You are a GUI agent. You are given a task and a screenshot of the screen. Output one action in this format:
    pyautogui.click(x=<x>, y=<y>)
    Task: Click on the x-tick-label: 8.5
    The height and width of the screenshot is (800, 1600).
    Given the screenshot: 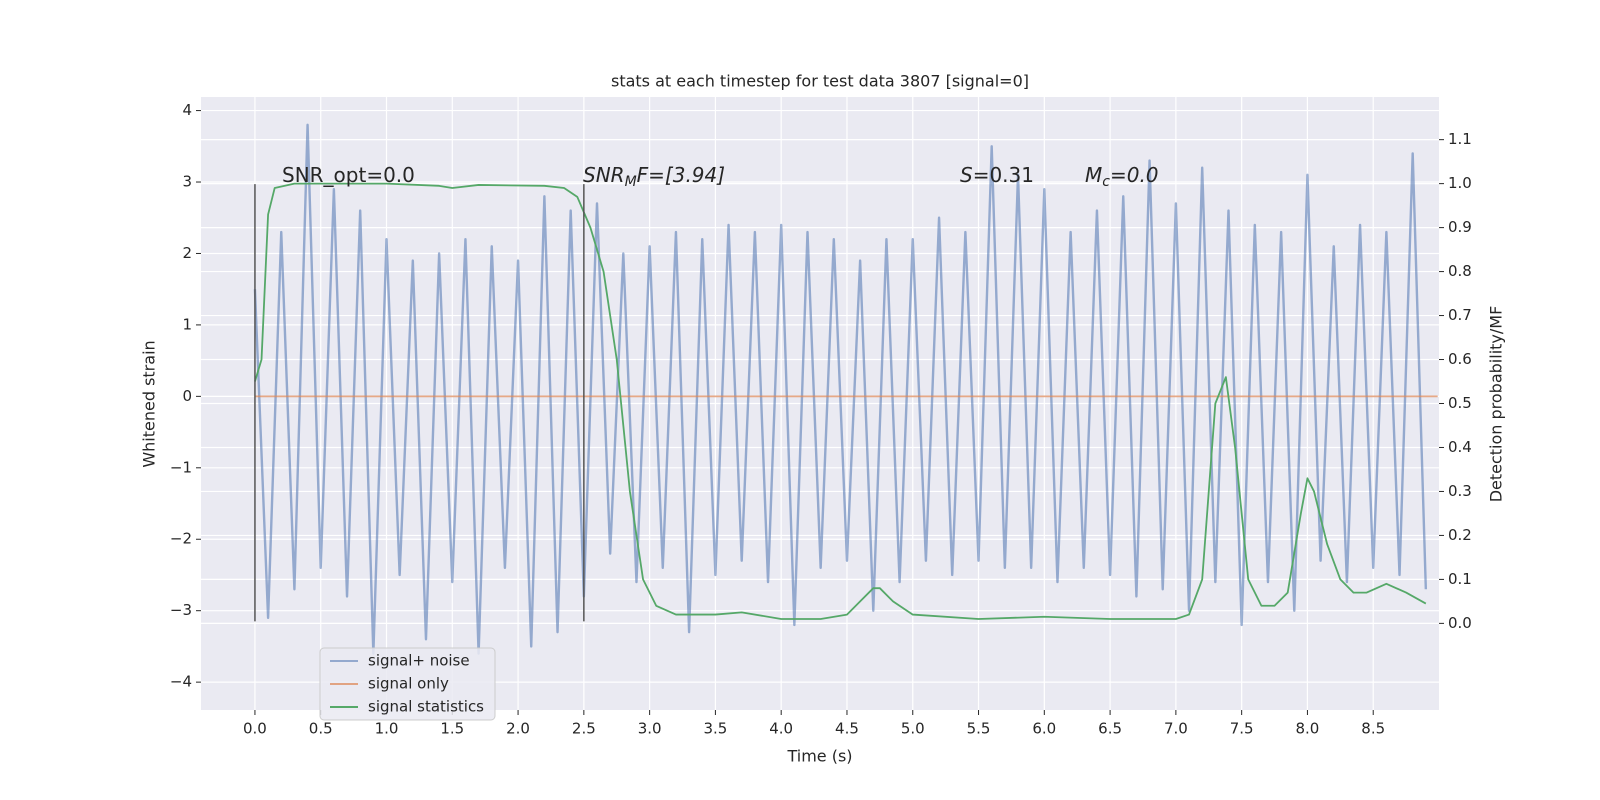 What is the action you would take?
    pyautogui.click(x=1373, y=729)
    